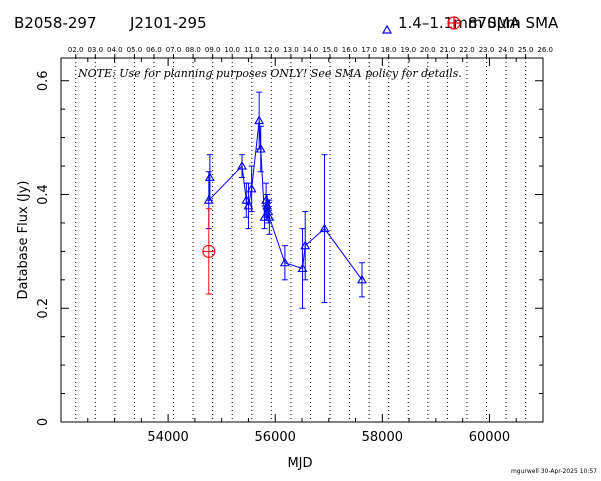 The width and height of the screenshot is (601, 481). I want to click on legend-triangle-marker, so click(387, 29).